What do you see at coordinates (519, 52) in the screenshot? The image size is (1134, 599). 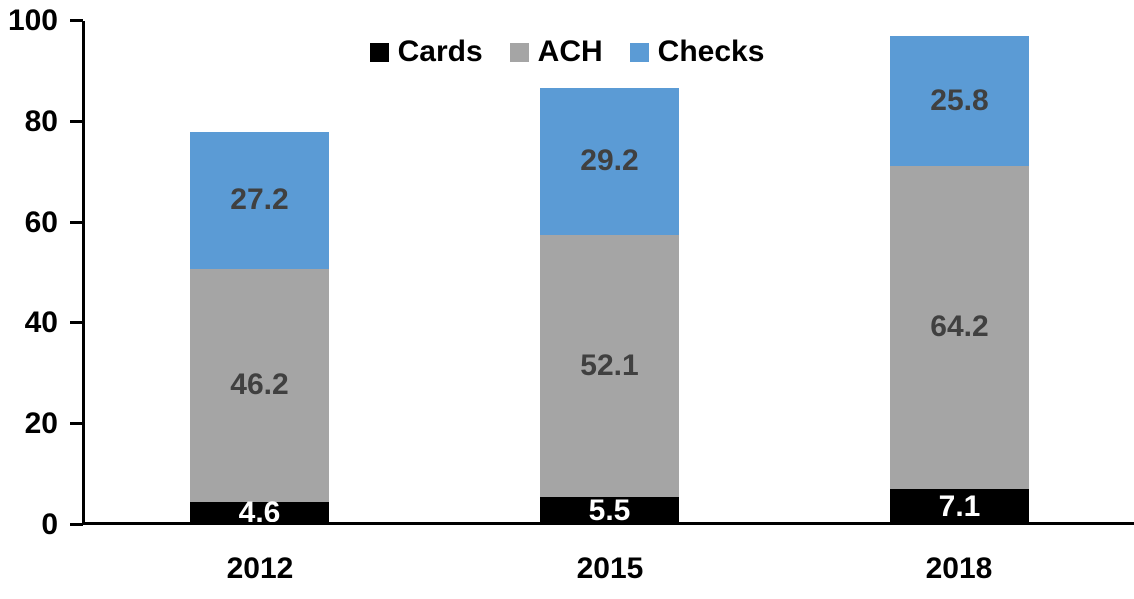 I see `legend-swatch-ach-icon` at bounding box center [519, 52].